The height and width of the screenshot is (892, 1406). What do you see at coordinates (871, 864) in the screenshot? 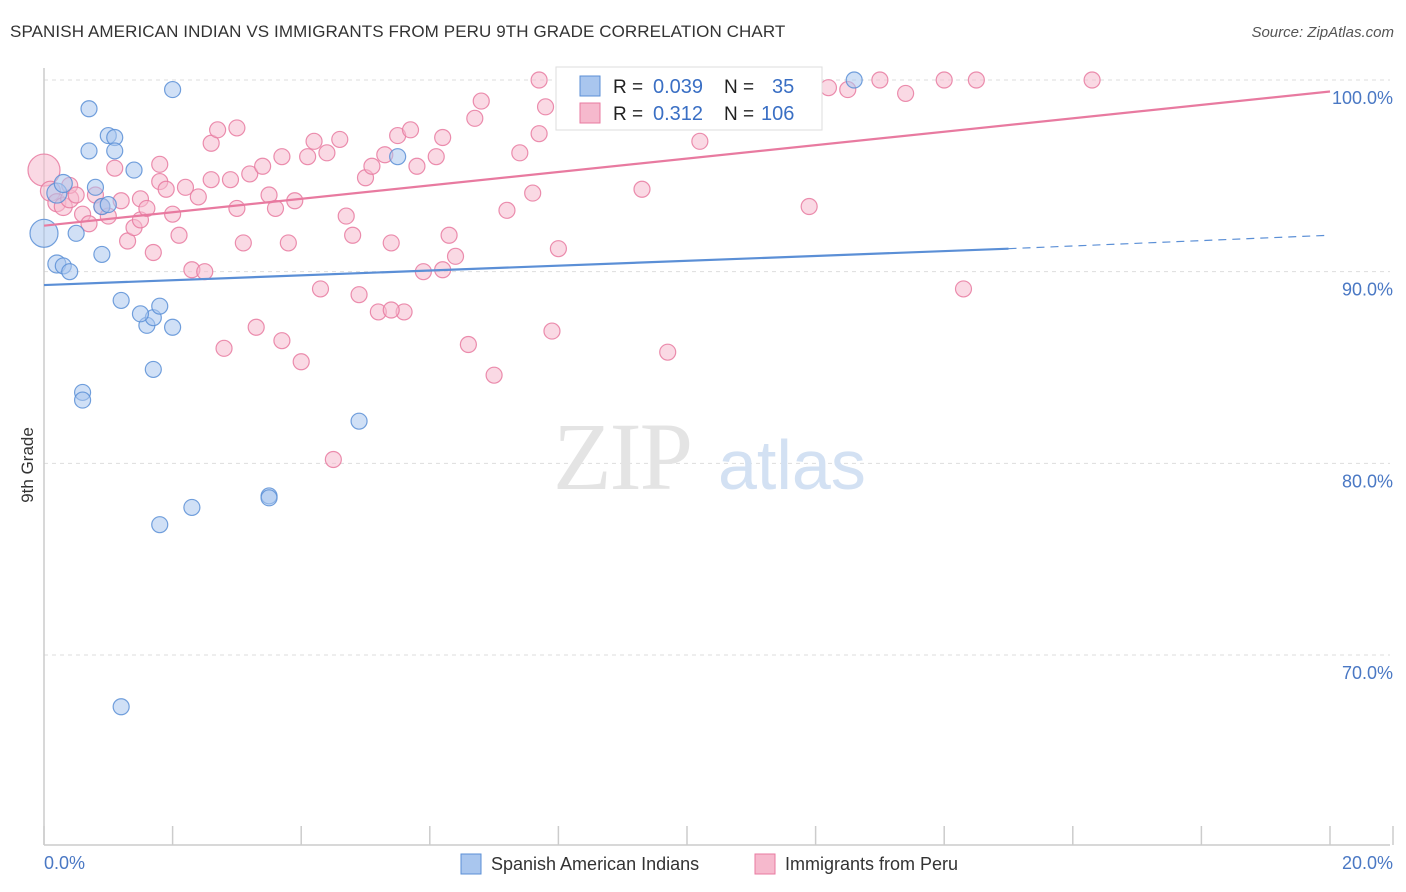
I see `legend-label-pink: Immigrants from Peru` at bounding box center [871, 864].